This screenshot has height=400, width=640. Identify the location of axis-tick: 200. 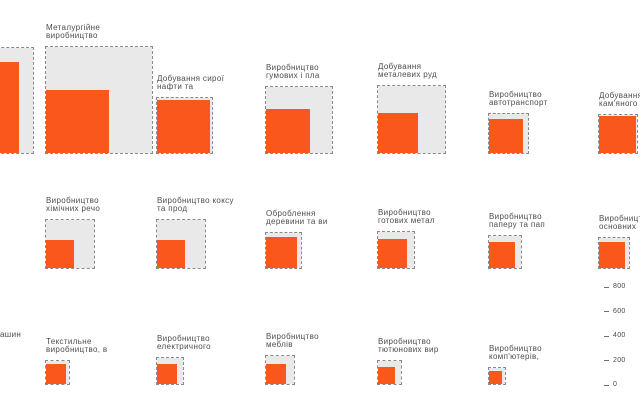
(615, 361).